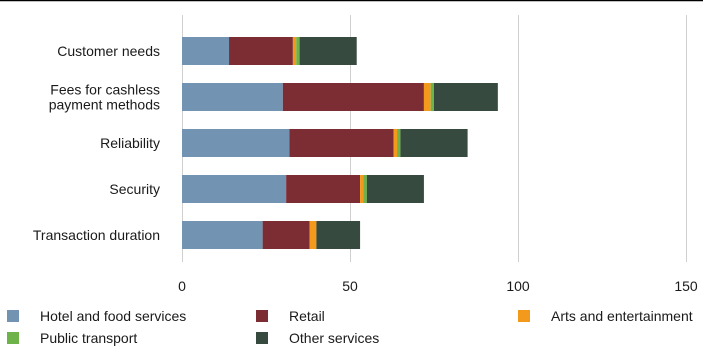 The height and width of the screenshot is (352, 703). I want to click on x-tick-label: 0, so click(182, 286).